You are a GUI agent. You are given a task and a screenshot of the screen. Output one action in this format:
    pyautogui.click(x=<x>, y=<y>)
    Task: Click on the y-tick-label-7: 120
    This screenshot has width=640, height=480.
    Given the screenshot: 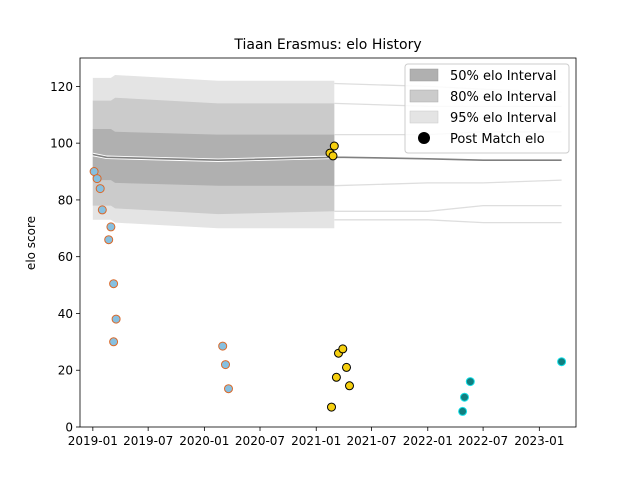 What is the action you would take?
    pyautogui.click(x=61, y=87)
    